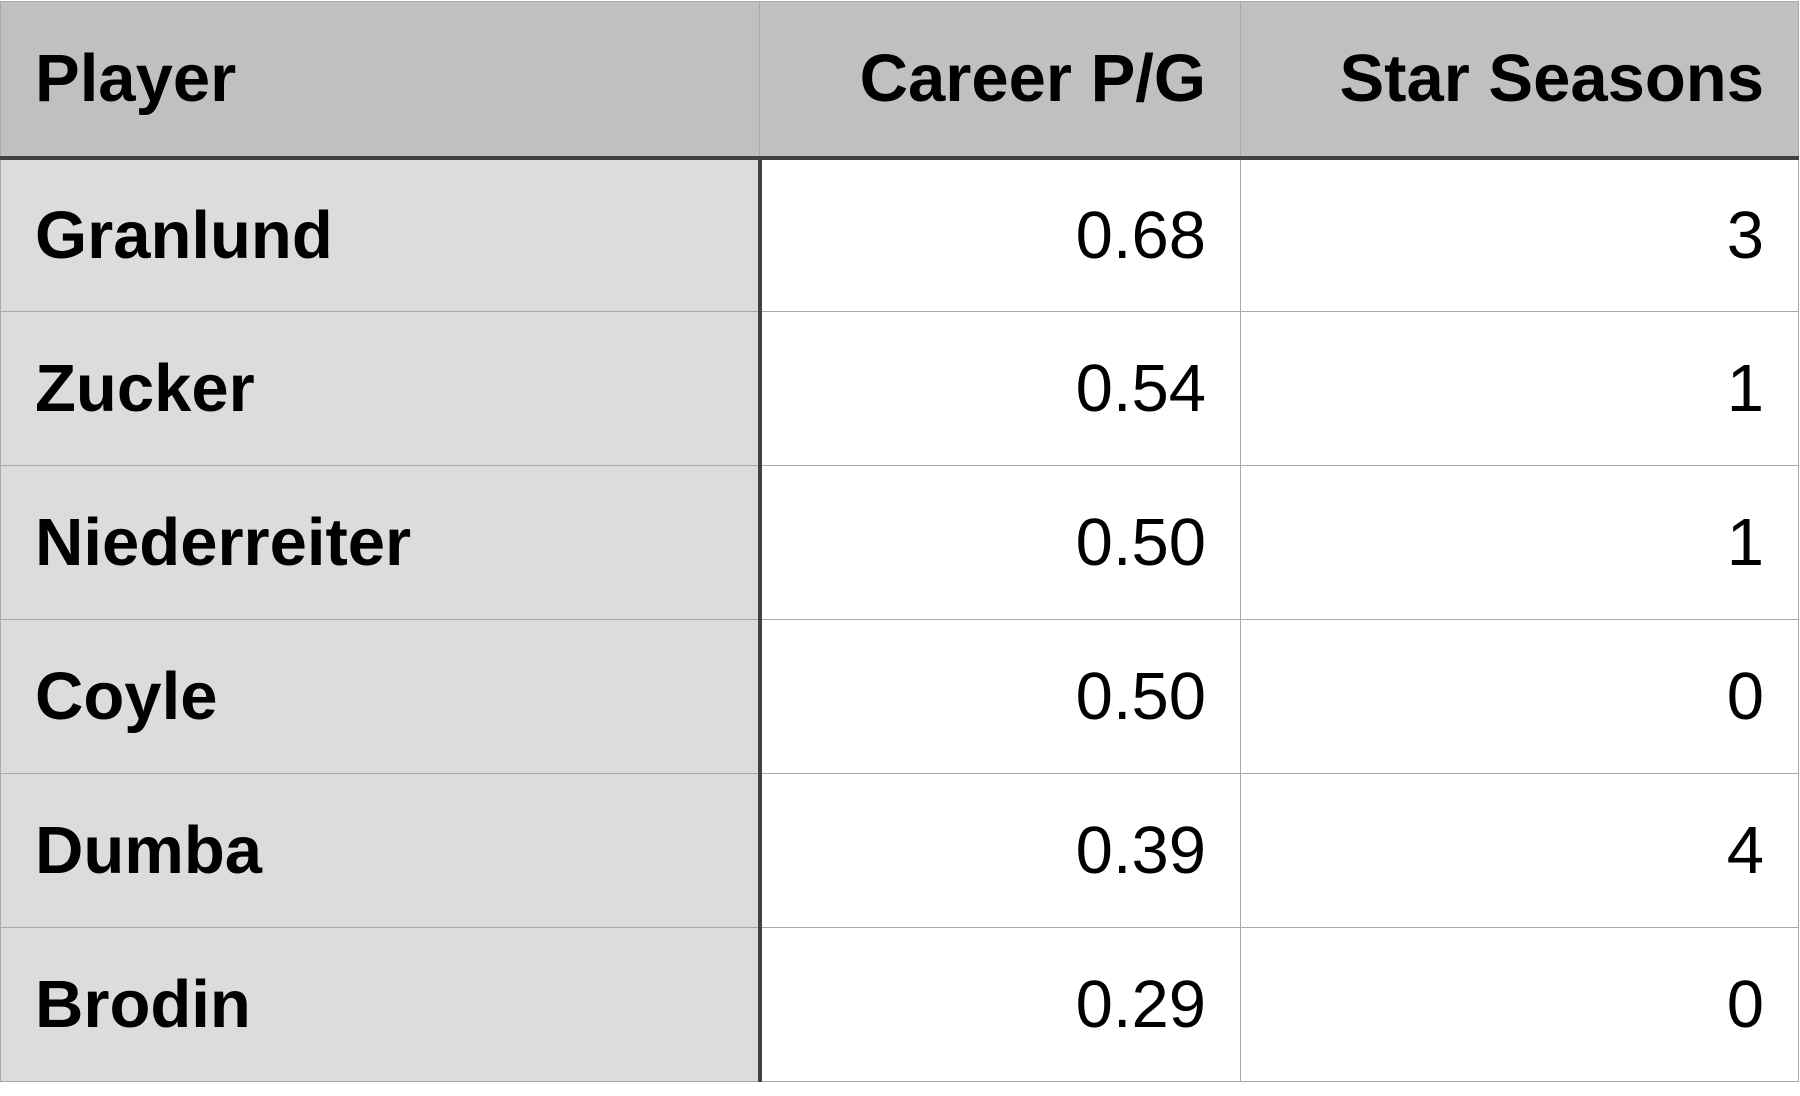 The width and height of the screenshot is (1800, 1096). I want to click on player-name: Brodin, so click(381, 1004).